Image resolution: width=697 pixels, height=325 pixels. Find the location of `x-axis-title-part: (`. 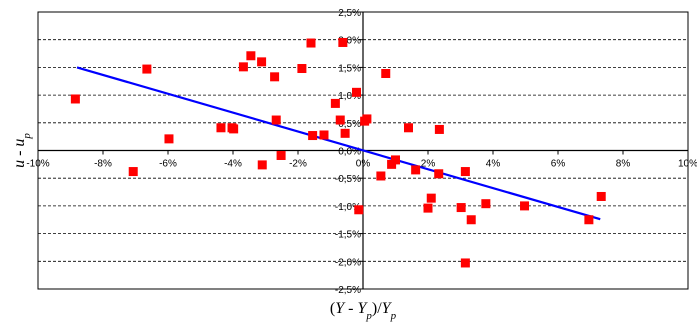

x-axis-title-part: ( is located at coordinates (332, 308).